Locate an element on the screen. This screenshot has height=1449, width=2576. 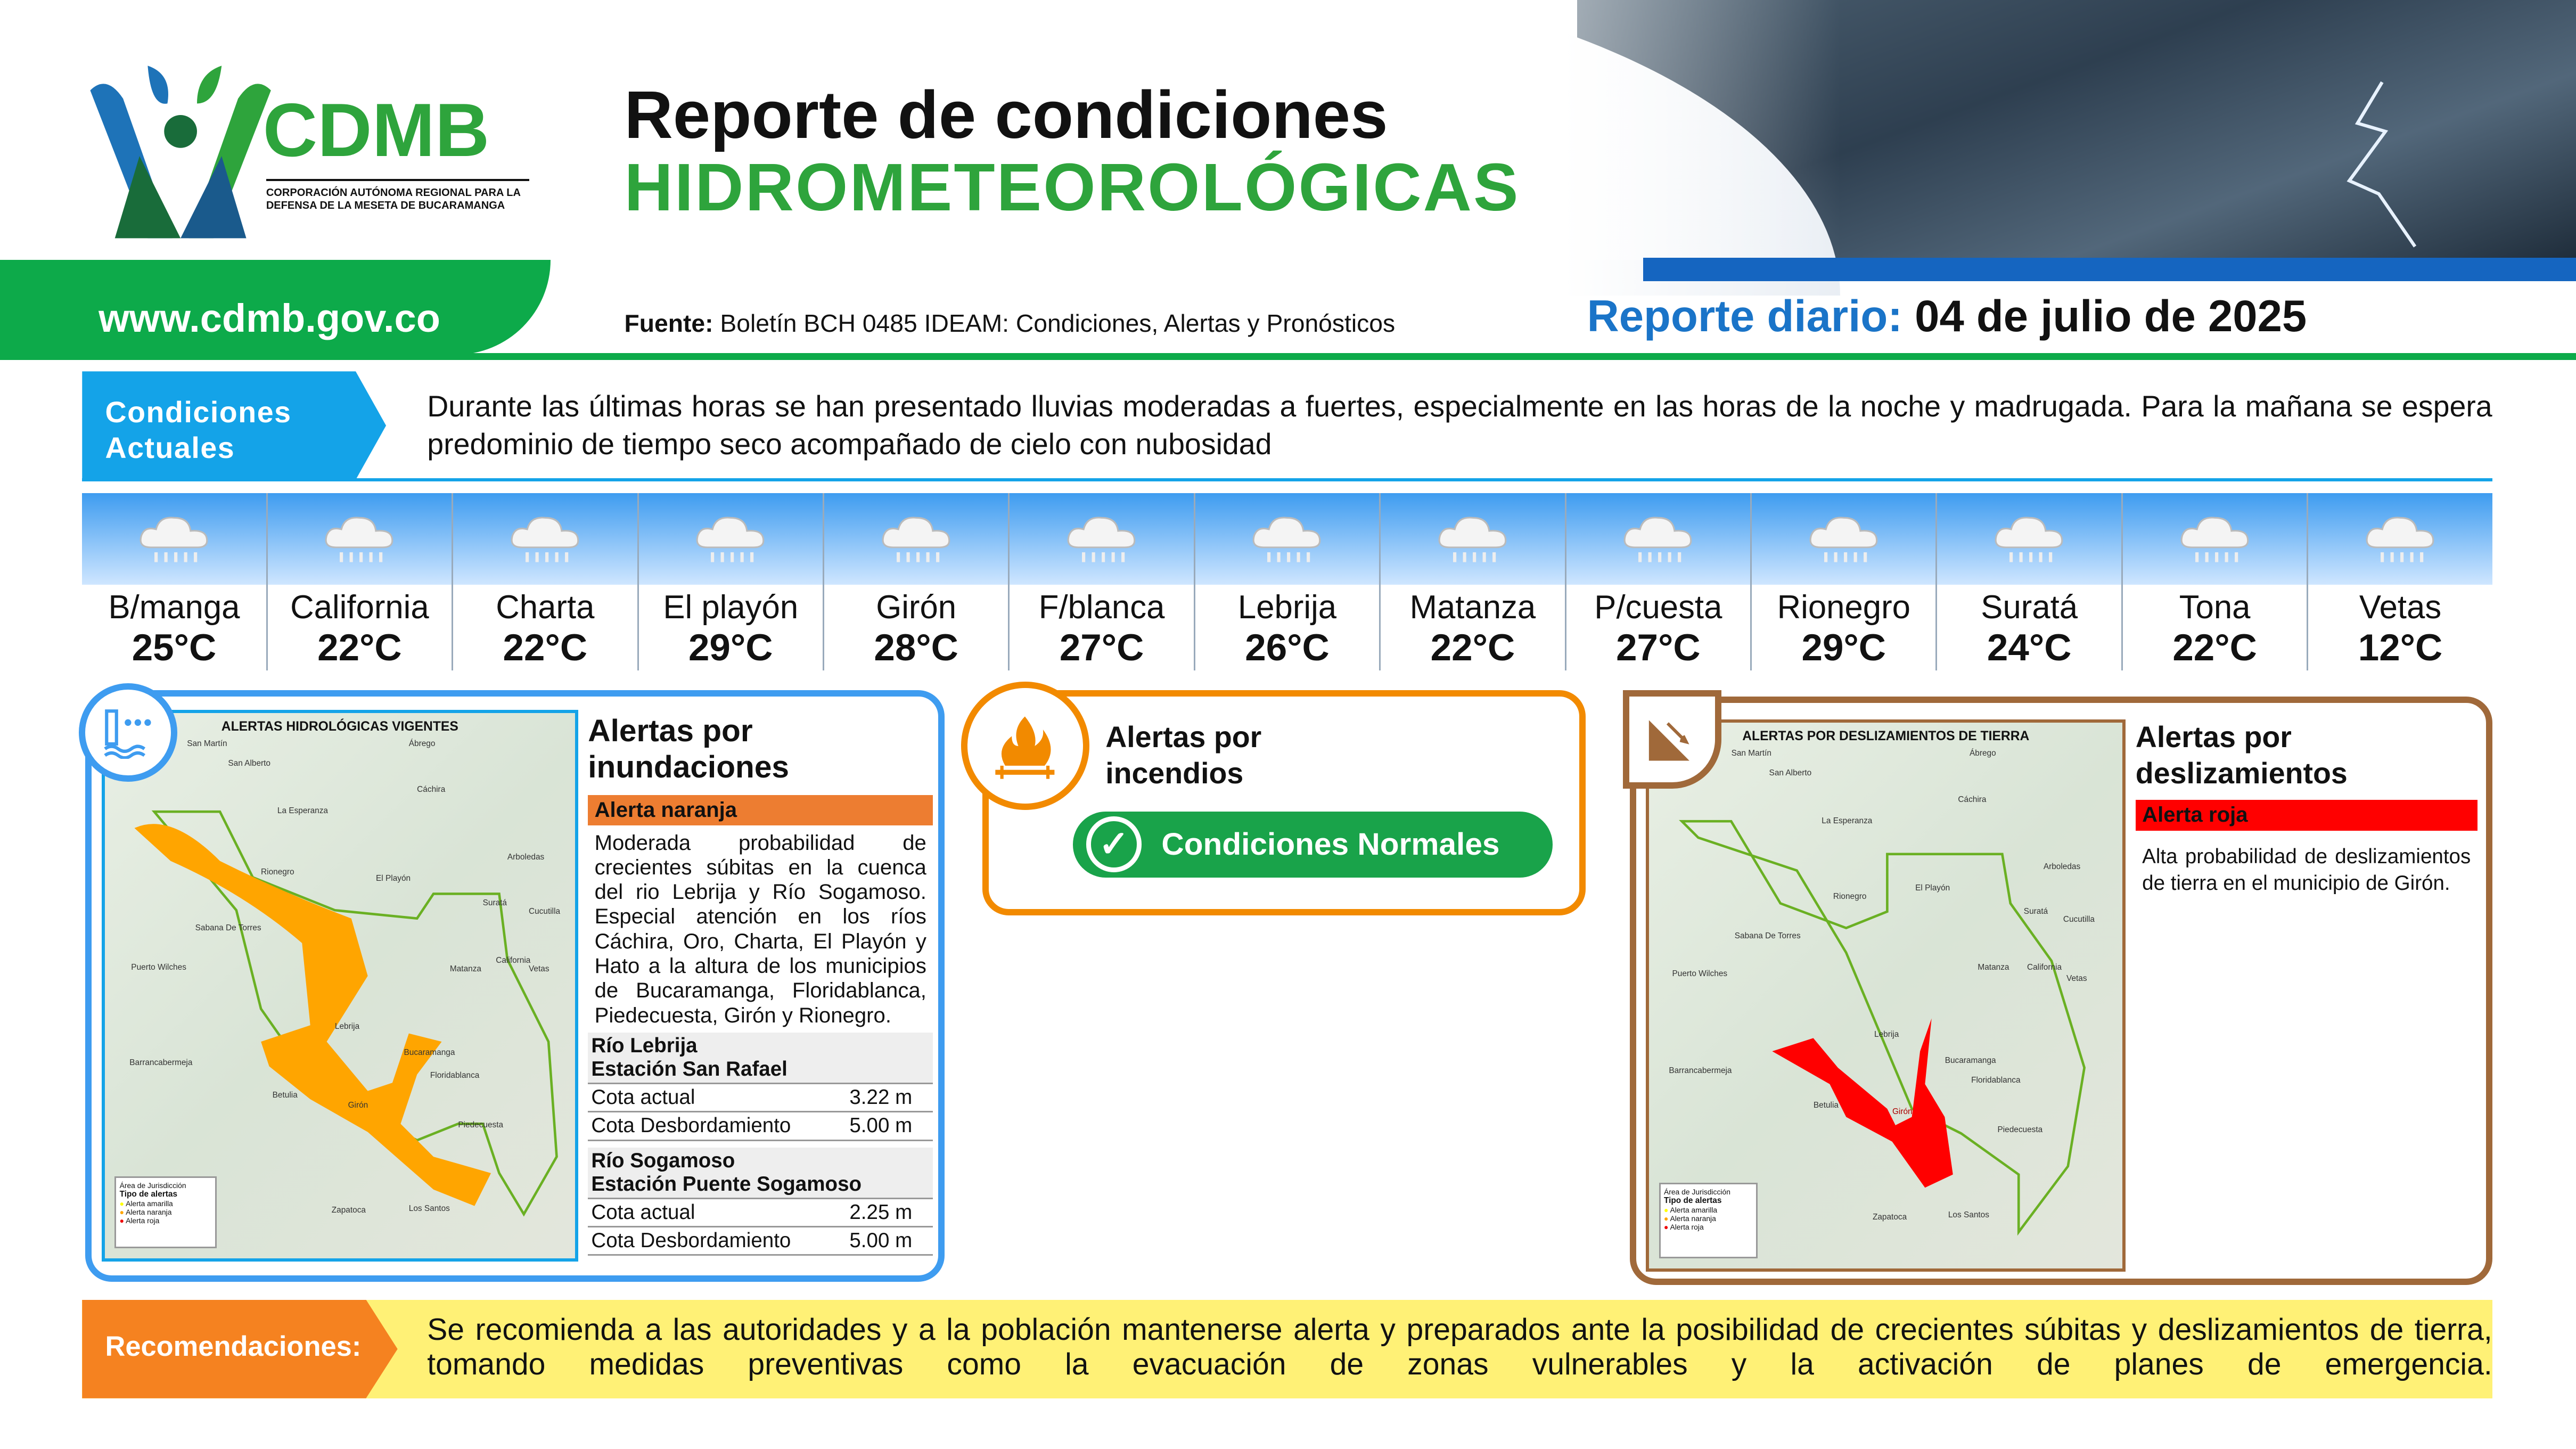
city-temperature: 27°C is located at coordinates (1658, 647).